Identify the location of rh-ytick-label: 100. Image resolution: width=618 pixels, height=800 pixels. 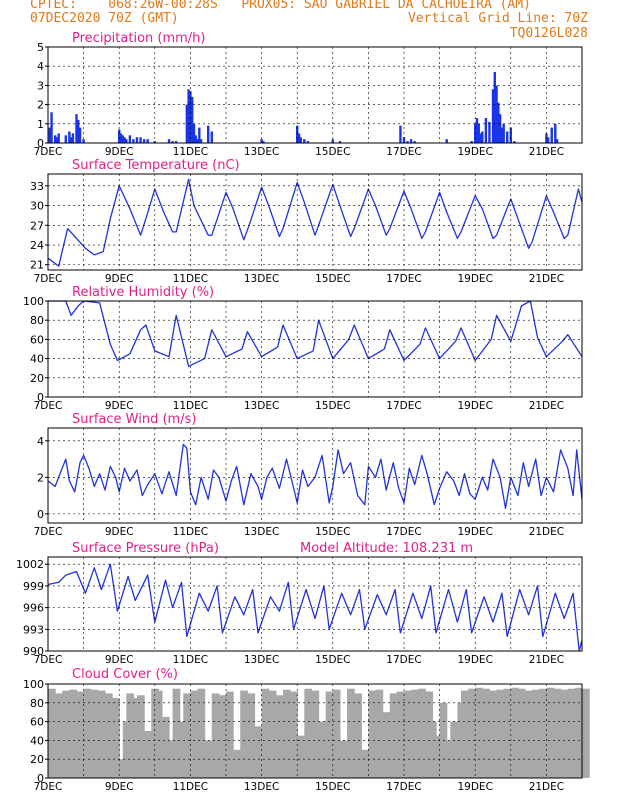
(33, 301).